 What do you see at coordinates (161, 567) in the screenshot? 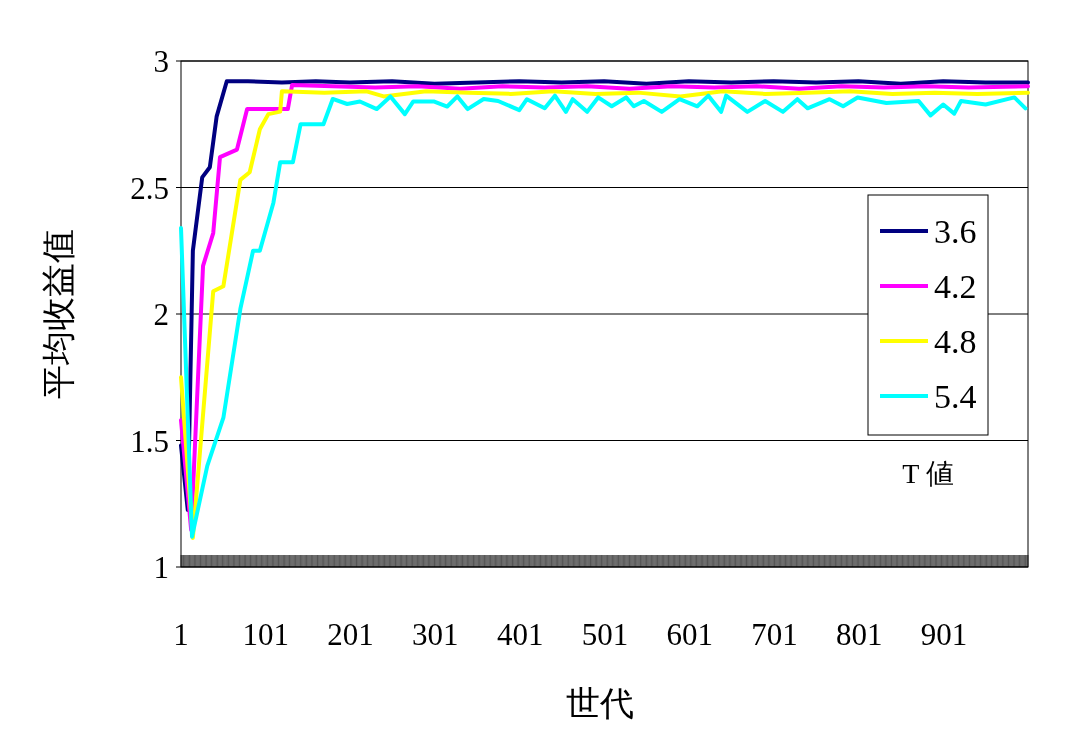
I see `y-tick-label: 1` at bounding box center [161, 567].